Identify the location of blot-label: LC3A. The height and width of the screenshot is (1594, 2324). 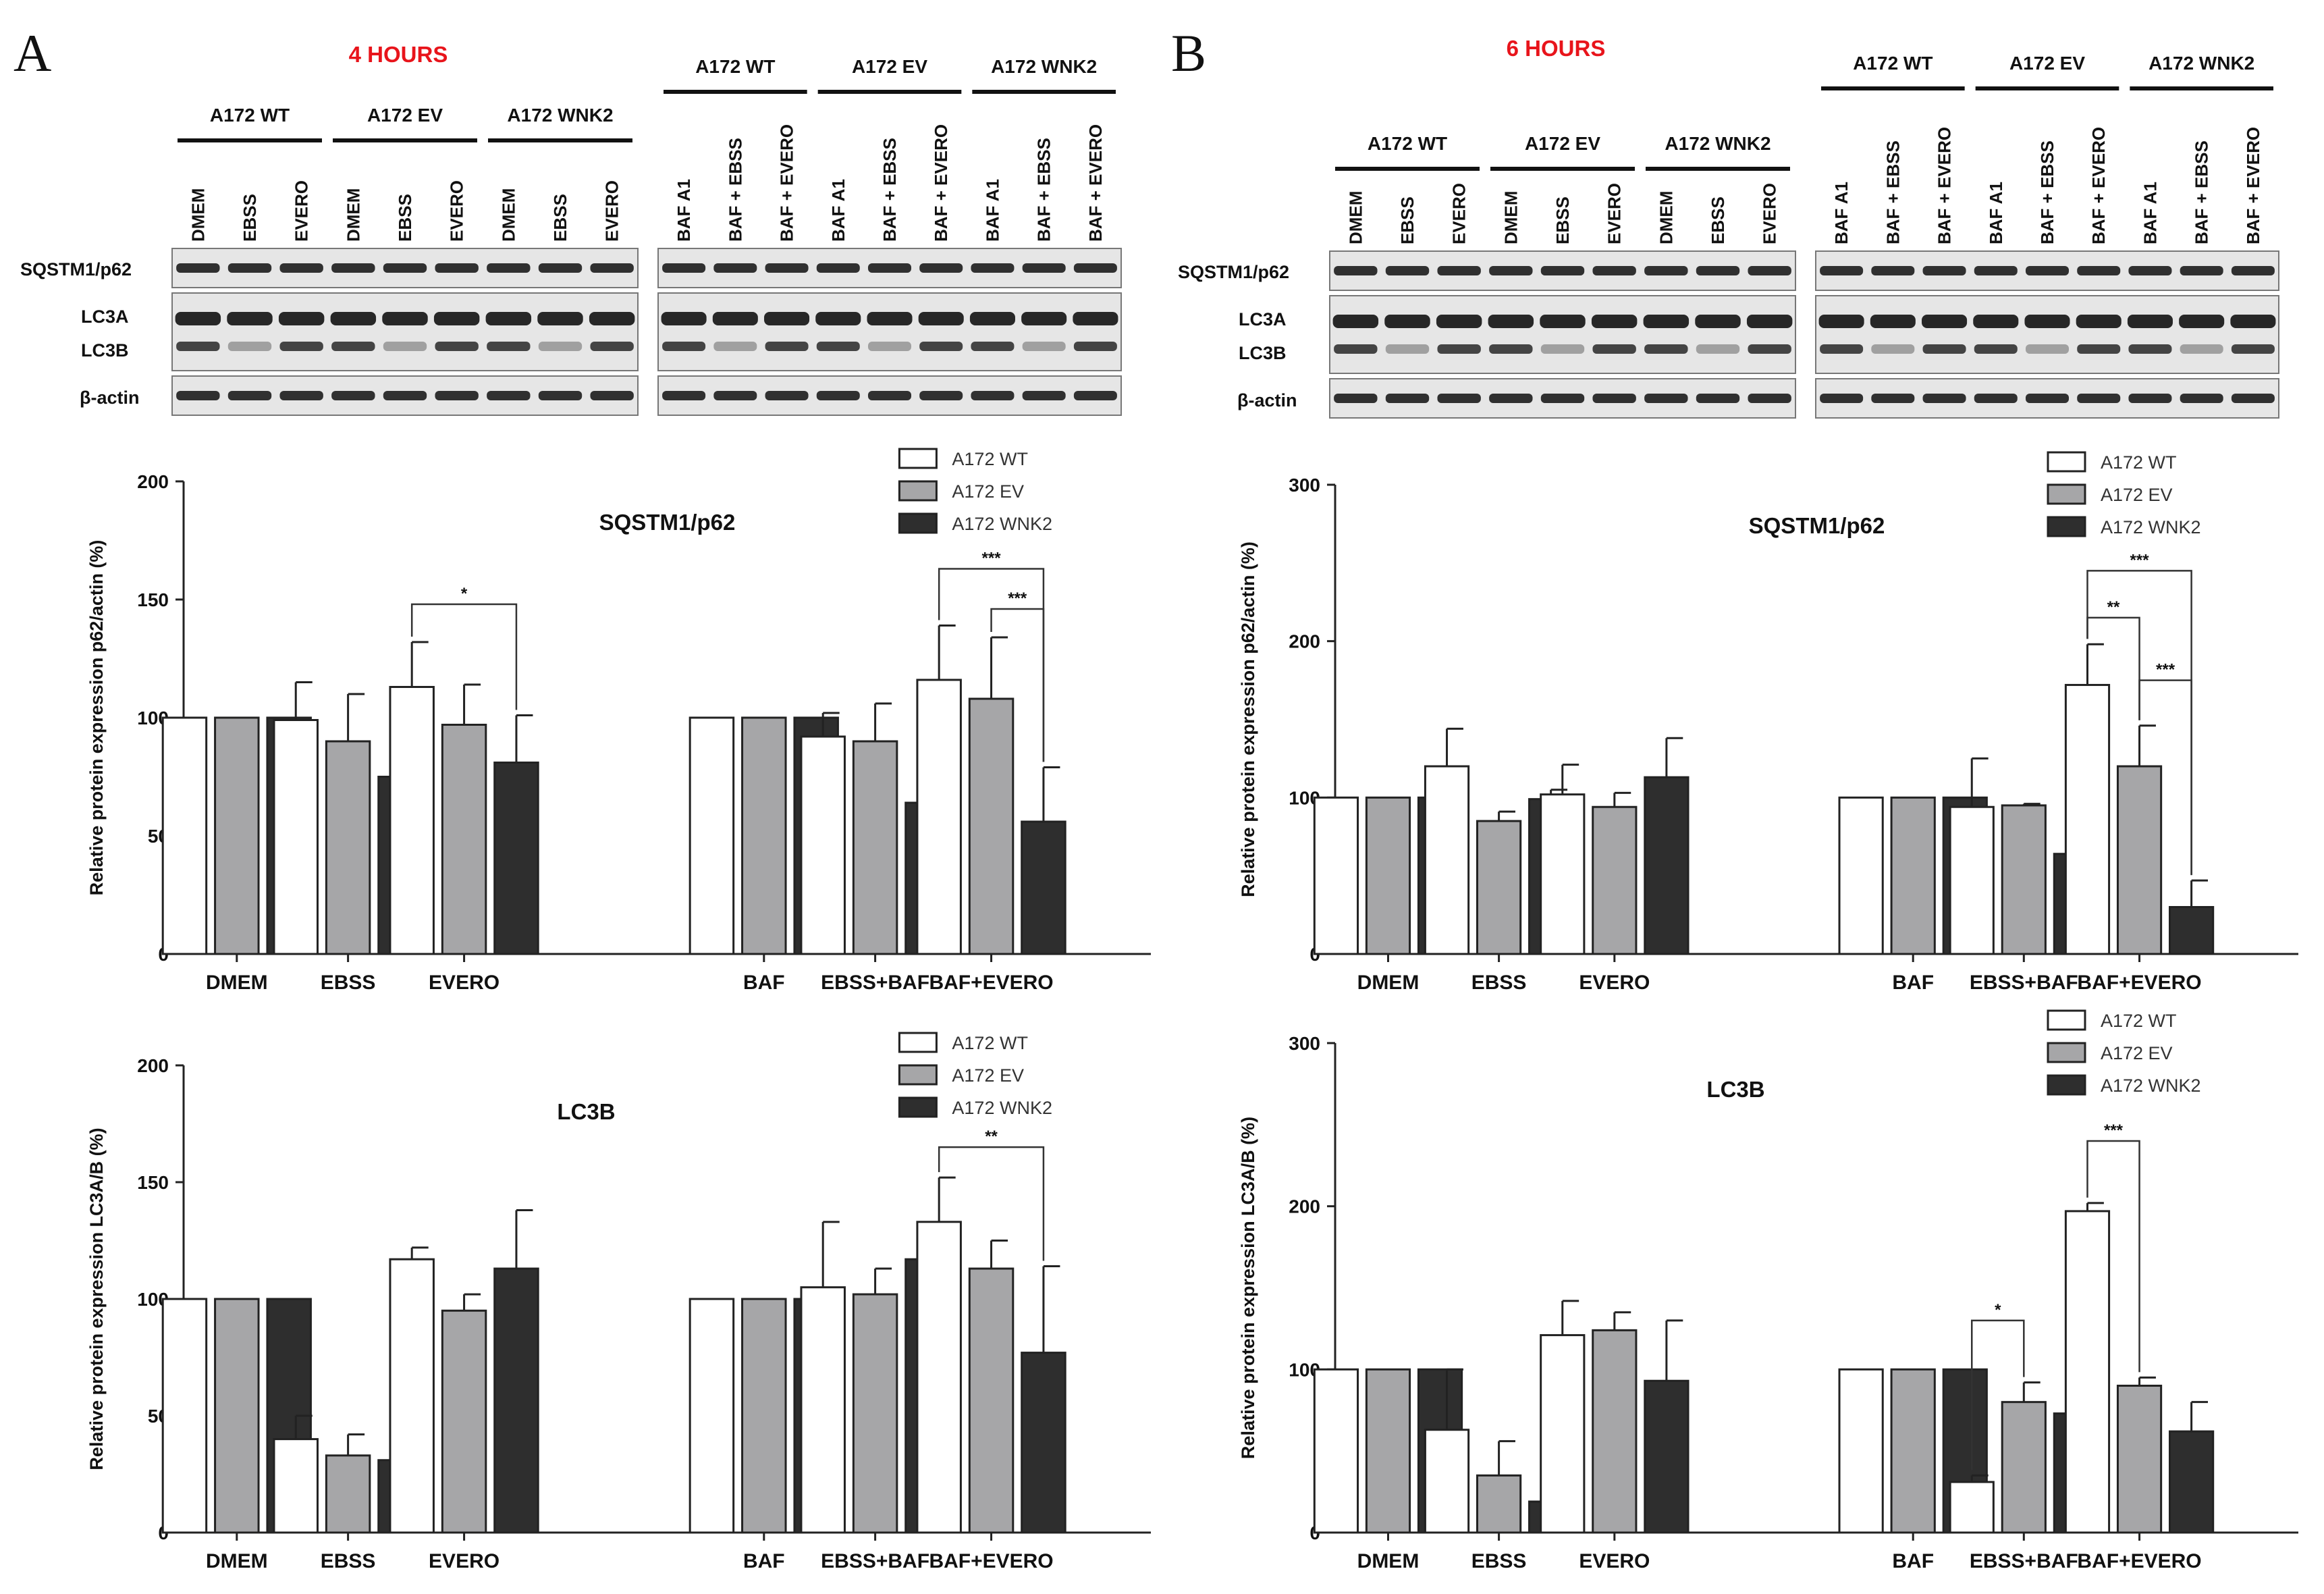
(105, 317).